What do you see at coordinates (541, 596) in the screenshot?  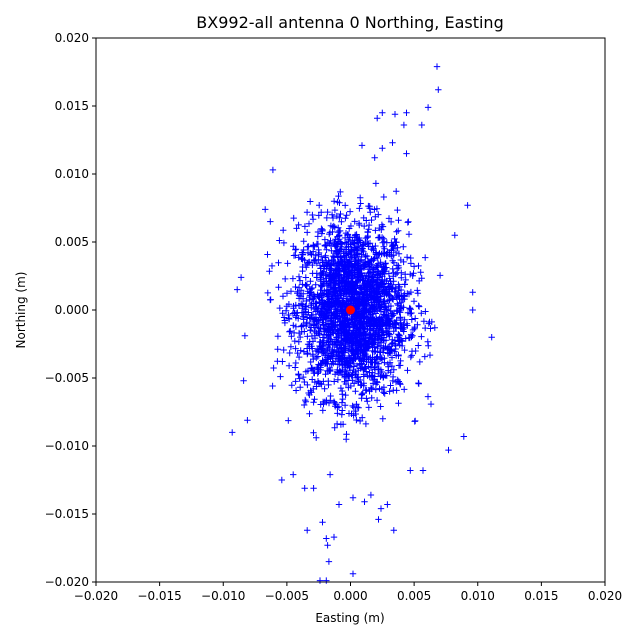 I see `x-tick-label: 0.015` at bounding box center [541, 596].